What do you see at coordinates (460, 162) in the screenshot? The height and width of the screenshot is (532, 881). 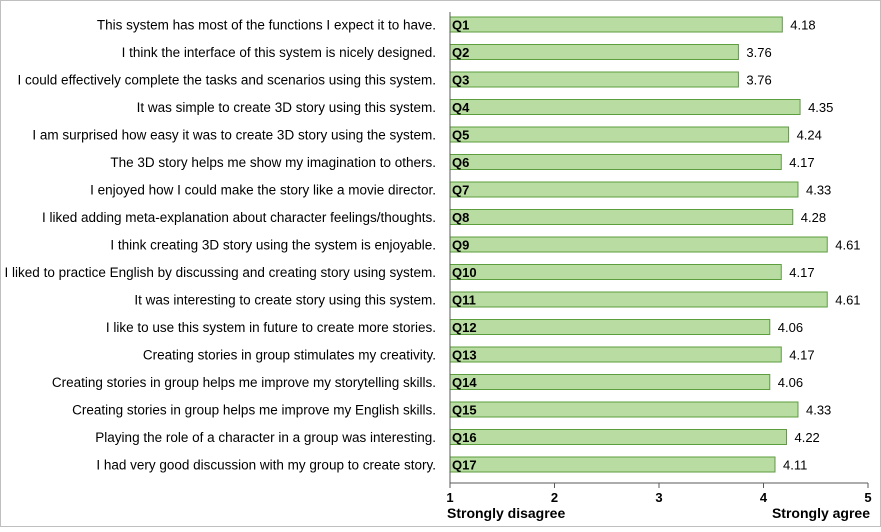 I see `bar-label: Q6` at bounding box center [460, 162].